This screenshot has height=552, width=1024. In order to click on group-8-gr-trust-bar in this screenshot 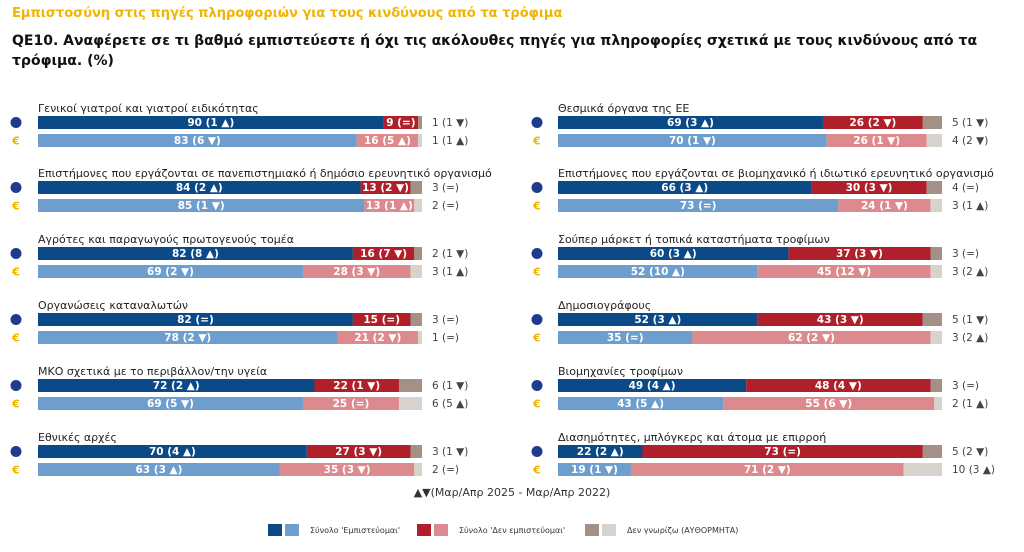, I will do `click(698, 205)`.